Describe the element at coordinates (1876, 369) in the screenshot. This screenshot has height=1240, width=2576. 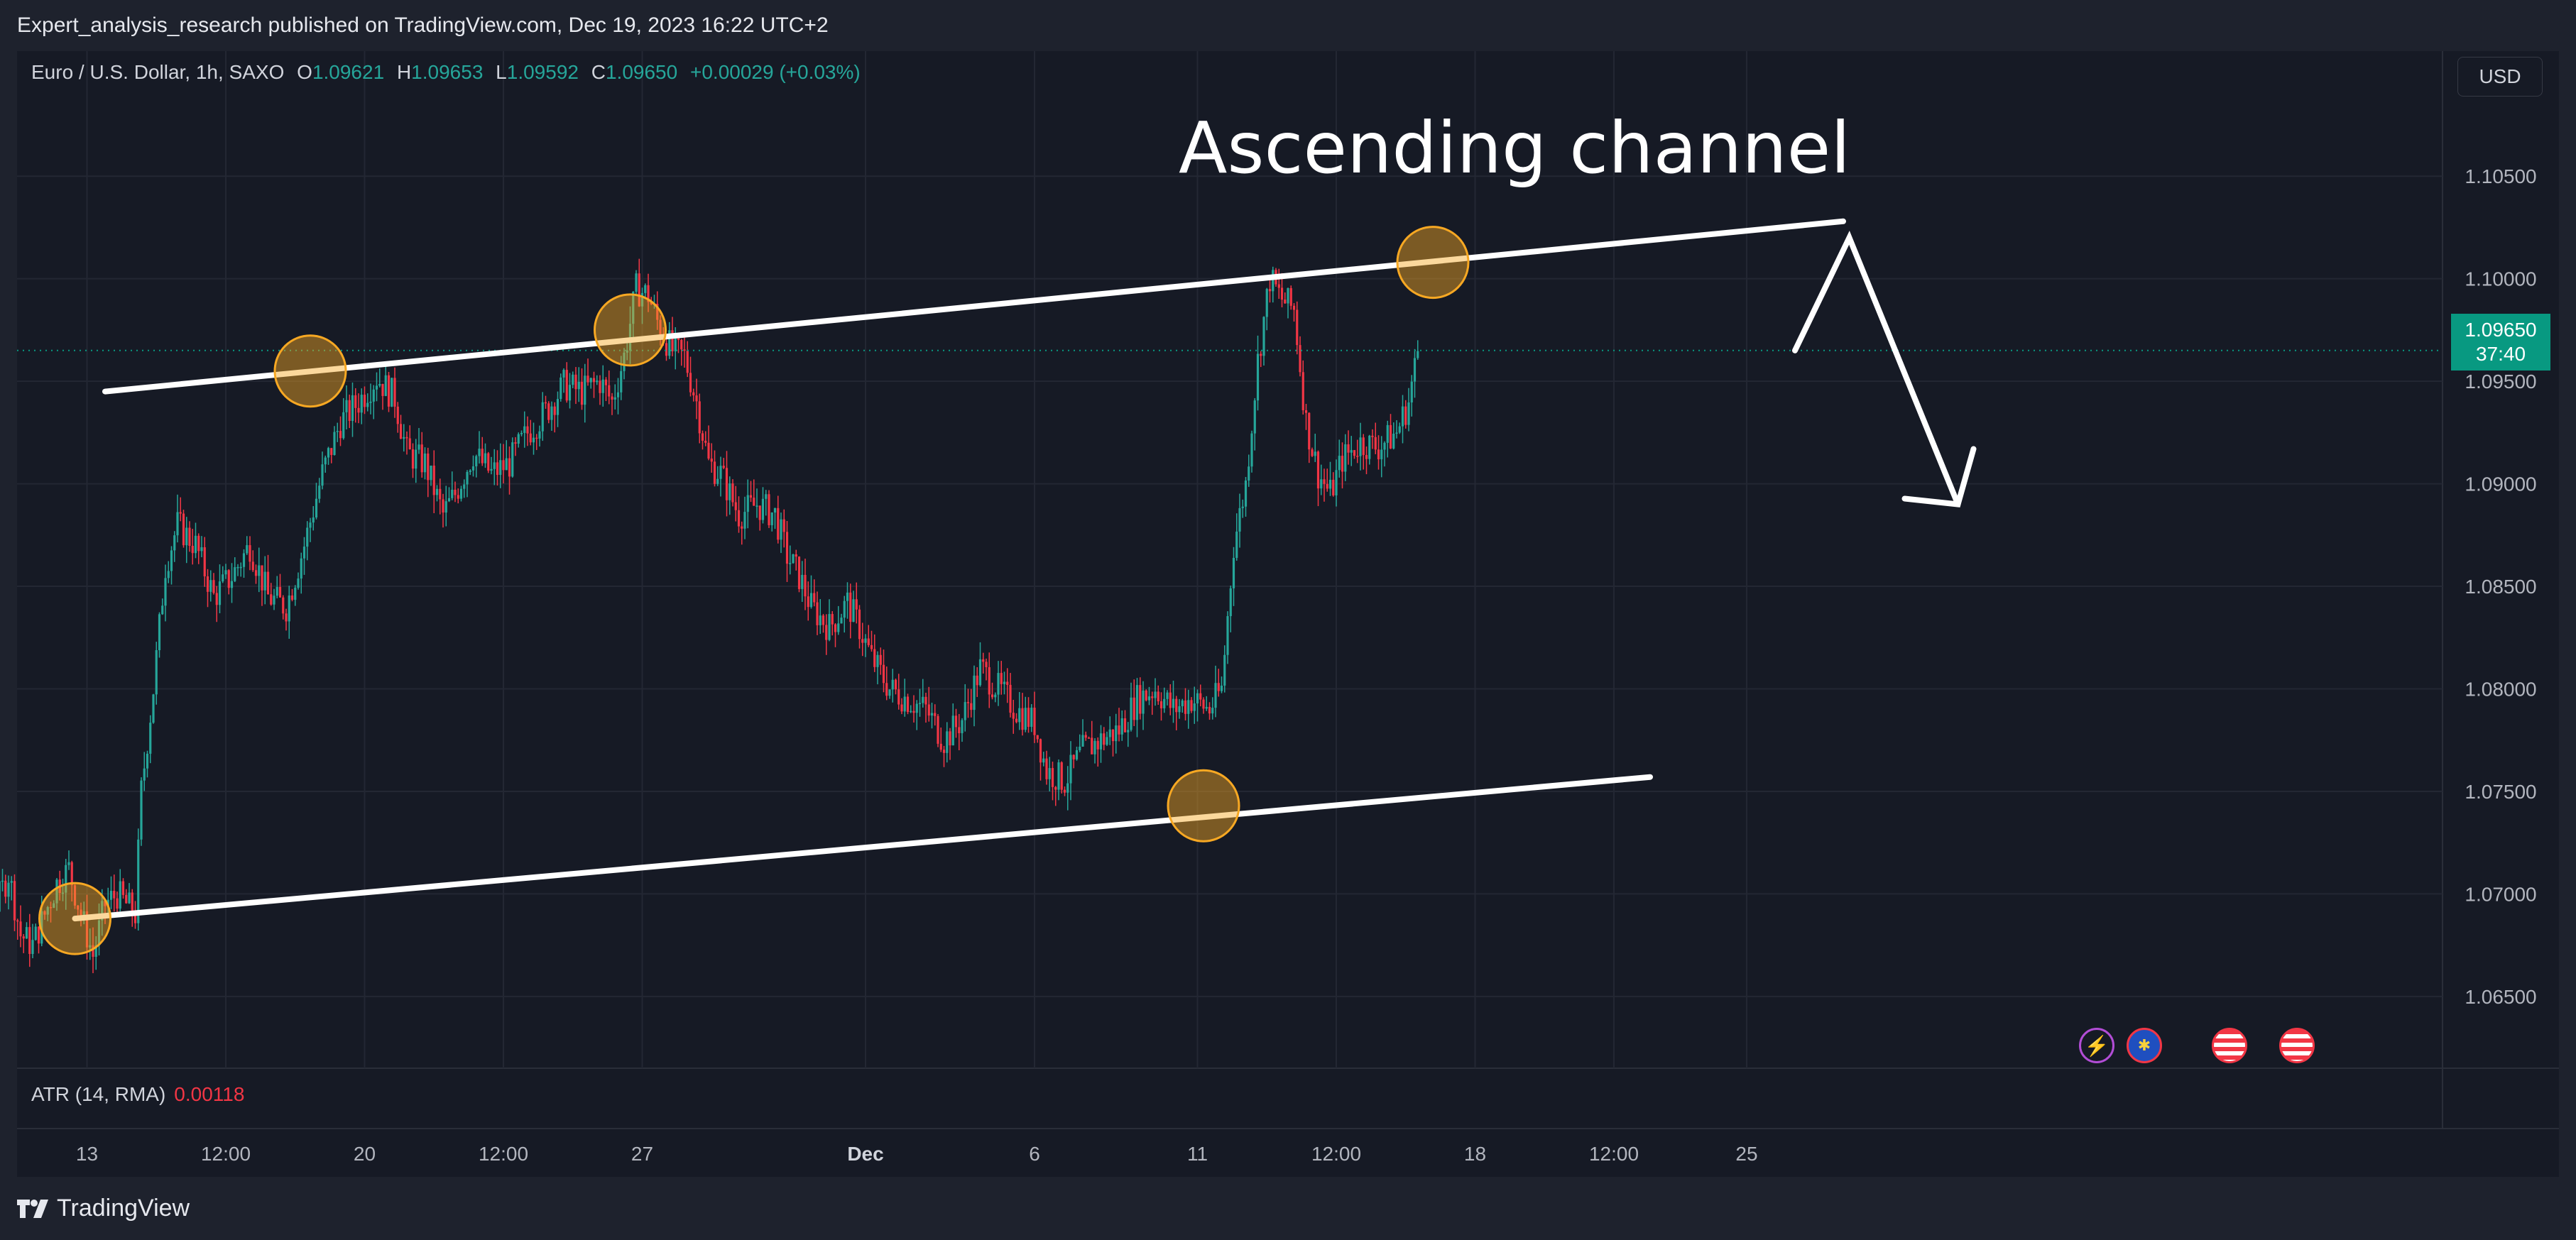
I see `projection-arrow` at that location.